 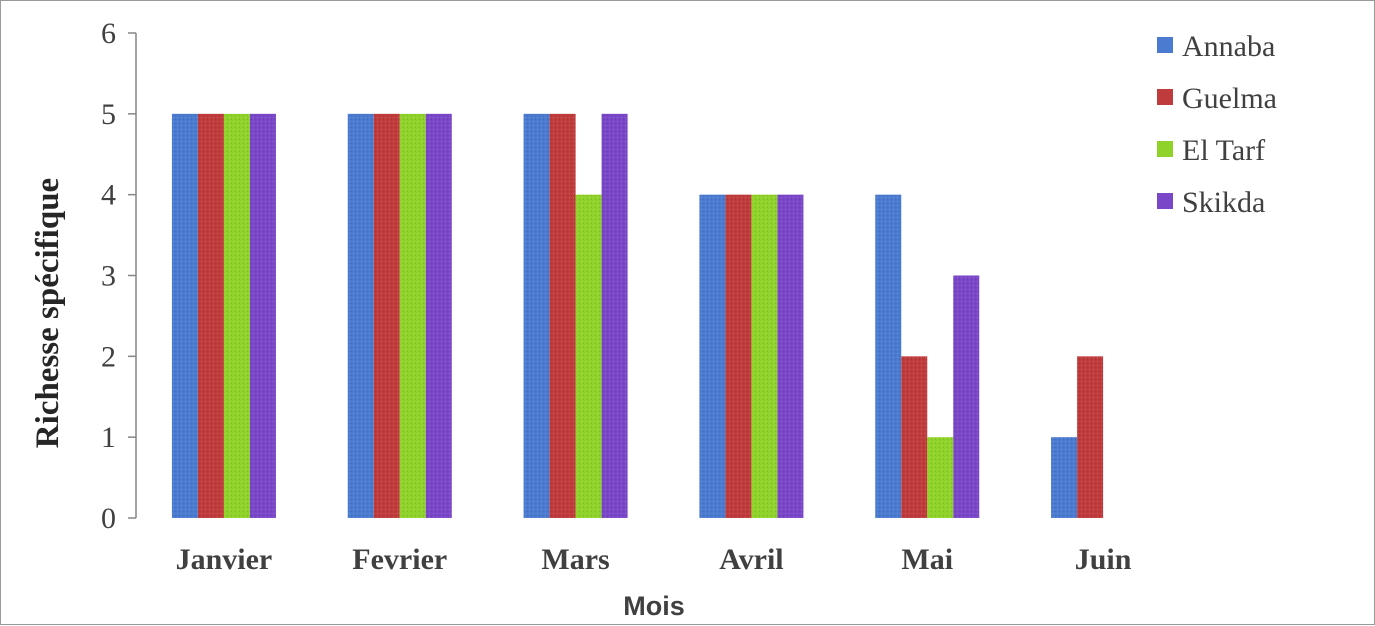 I want to click on x-tick-label: Janvier, so click(x=224, y=559).